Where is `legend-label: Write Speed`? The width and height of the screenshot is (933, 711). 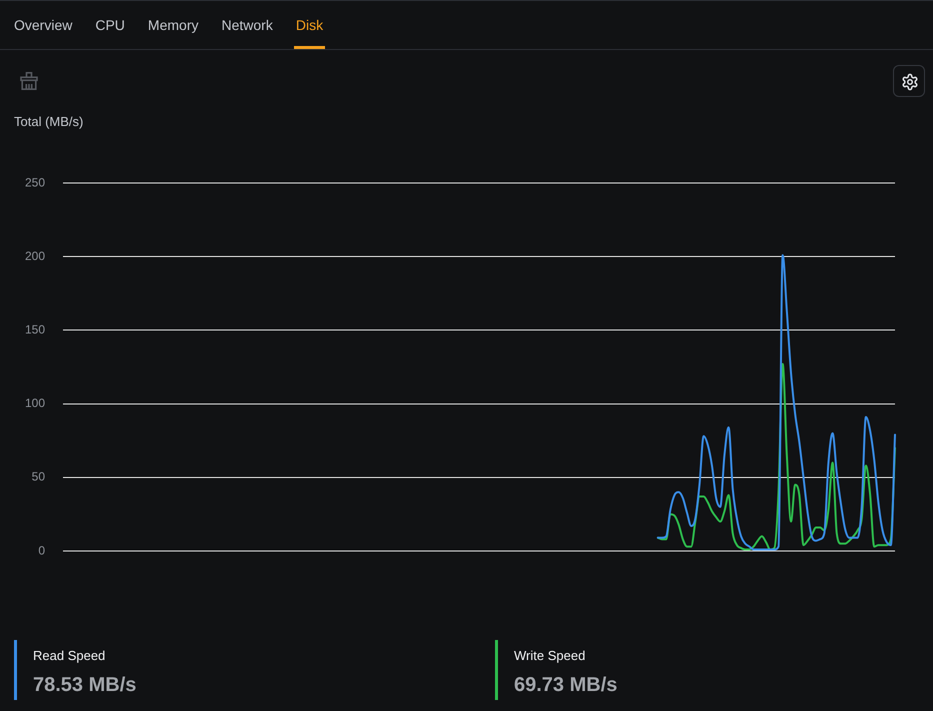
legend-label: Write Speed is located at coordinates (550, 655).